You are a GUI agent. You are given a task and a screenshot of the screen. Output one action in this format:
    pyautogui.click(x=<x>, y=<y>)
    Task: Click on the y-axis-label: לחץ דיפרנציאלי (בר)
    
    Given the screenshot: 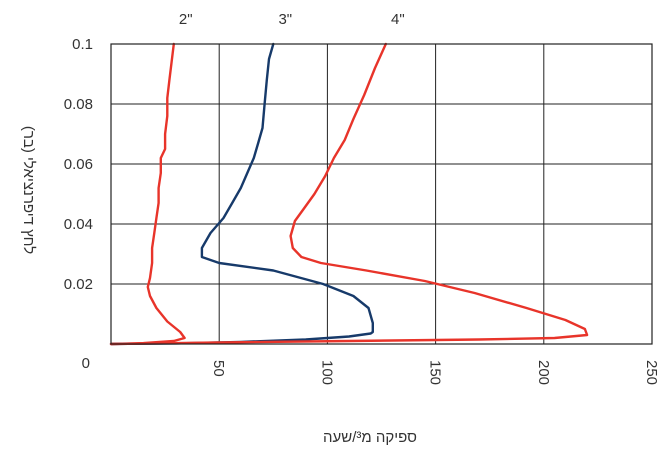 What is the action you would take?
    pyautogui.click(x=28, y=190)
    